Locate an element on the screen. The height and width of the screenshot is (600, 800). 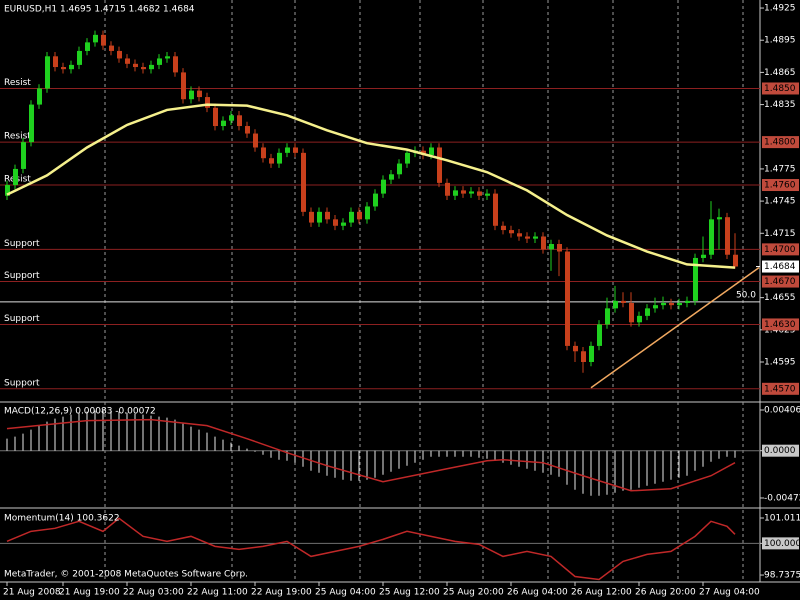
level-label: 1.4760 is located at coordinates (780, 186).